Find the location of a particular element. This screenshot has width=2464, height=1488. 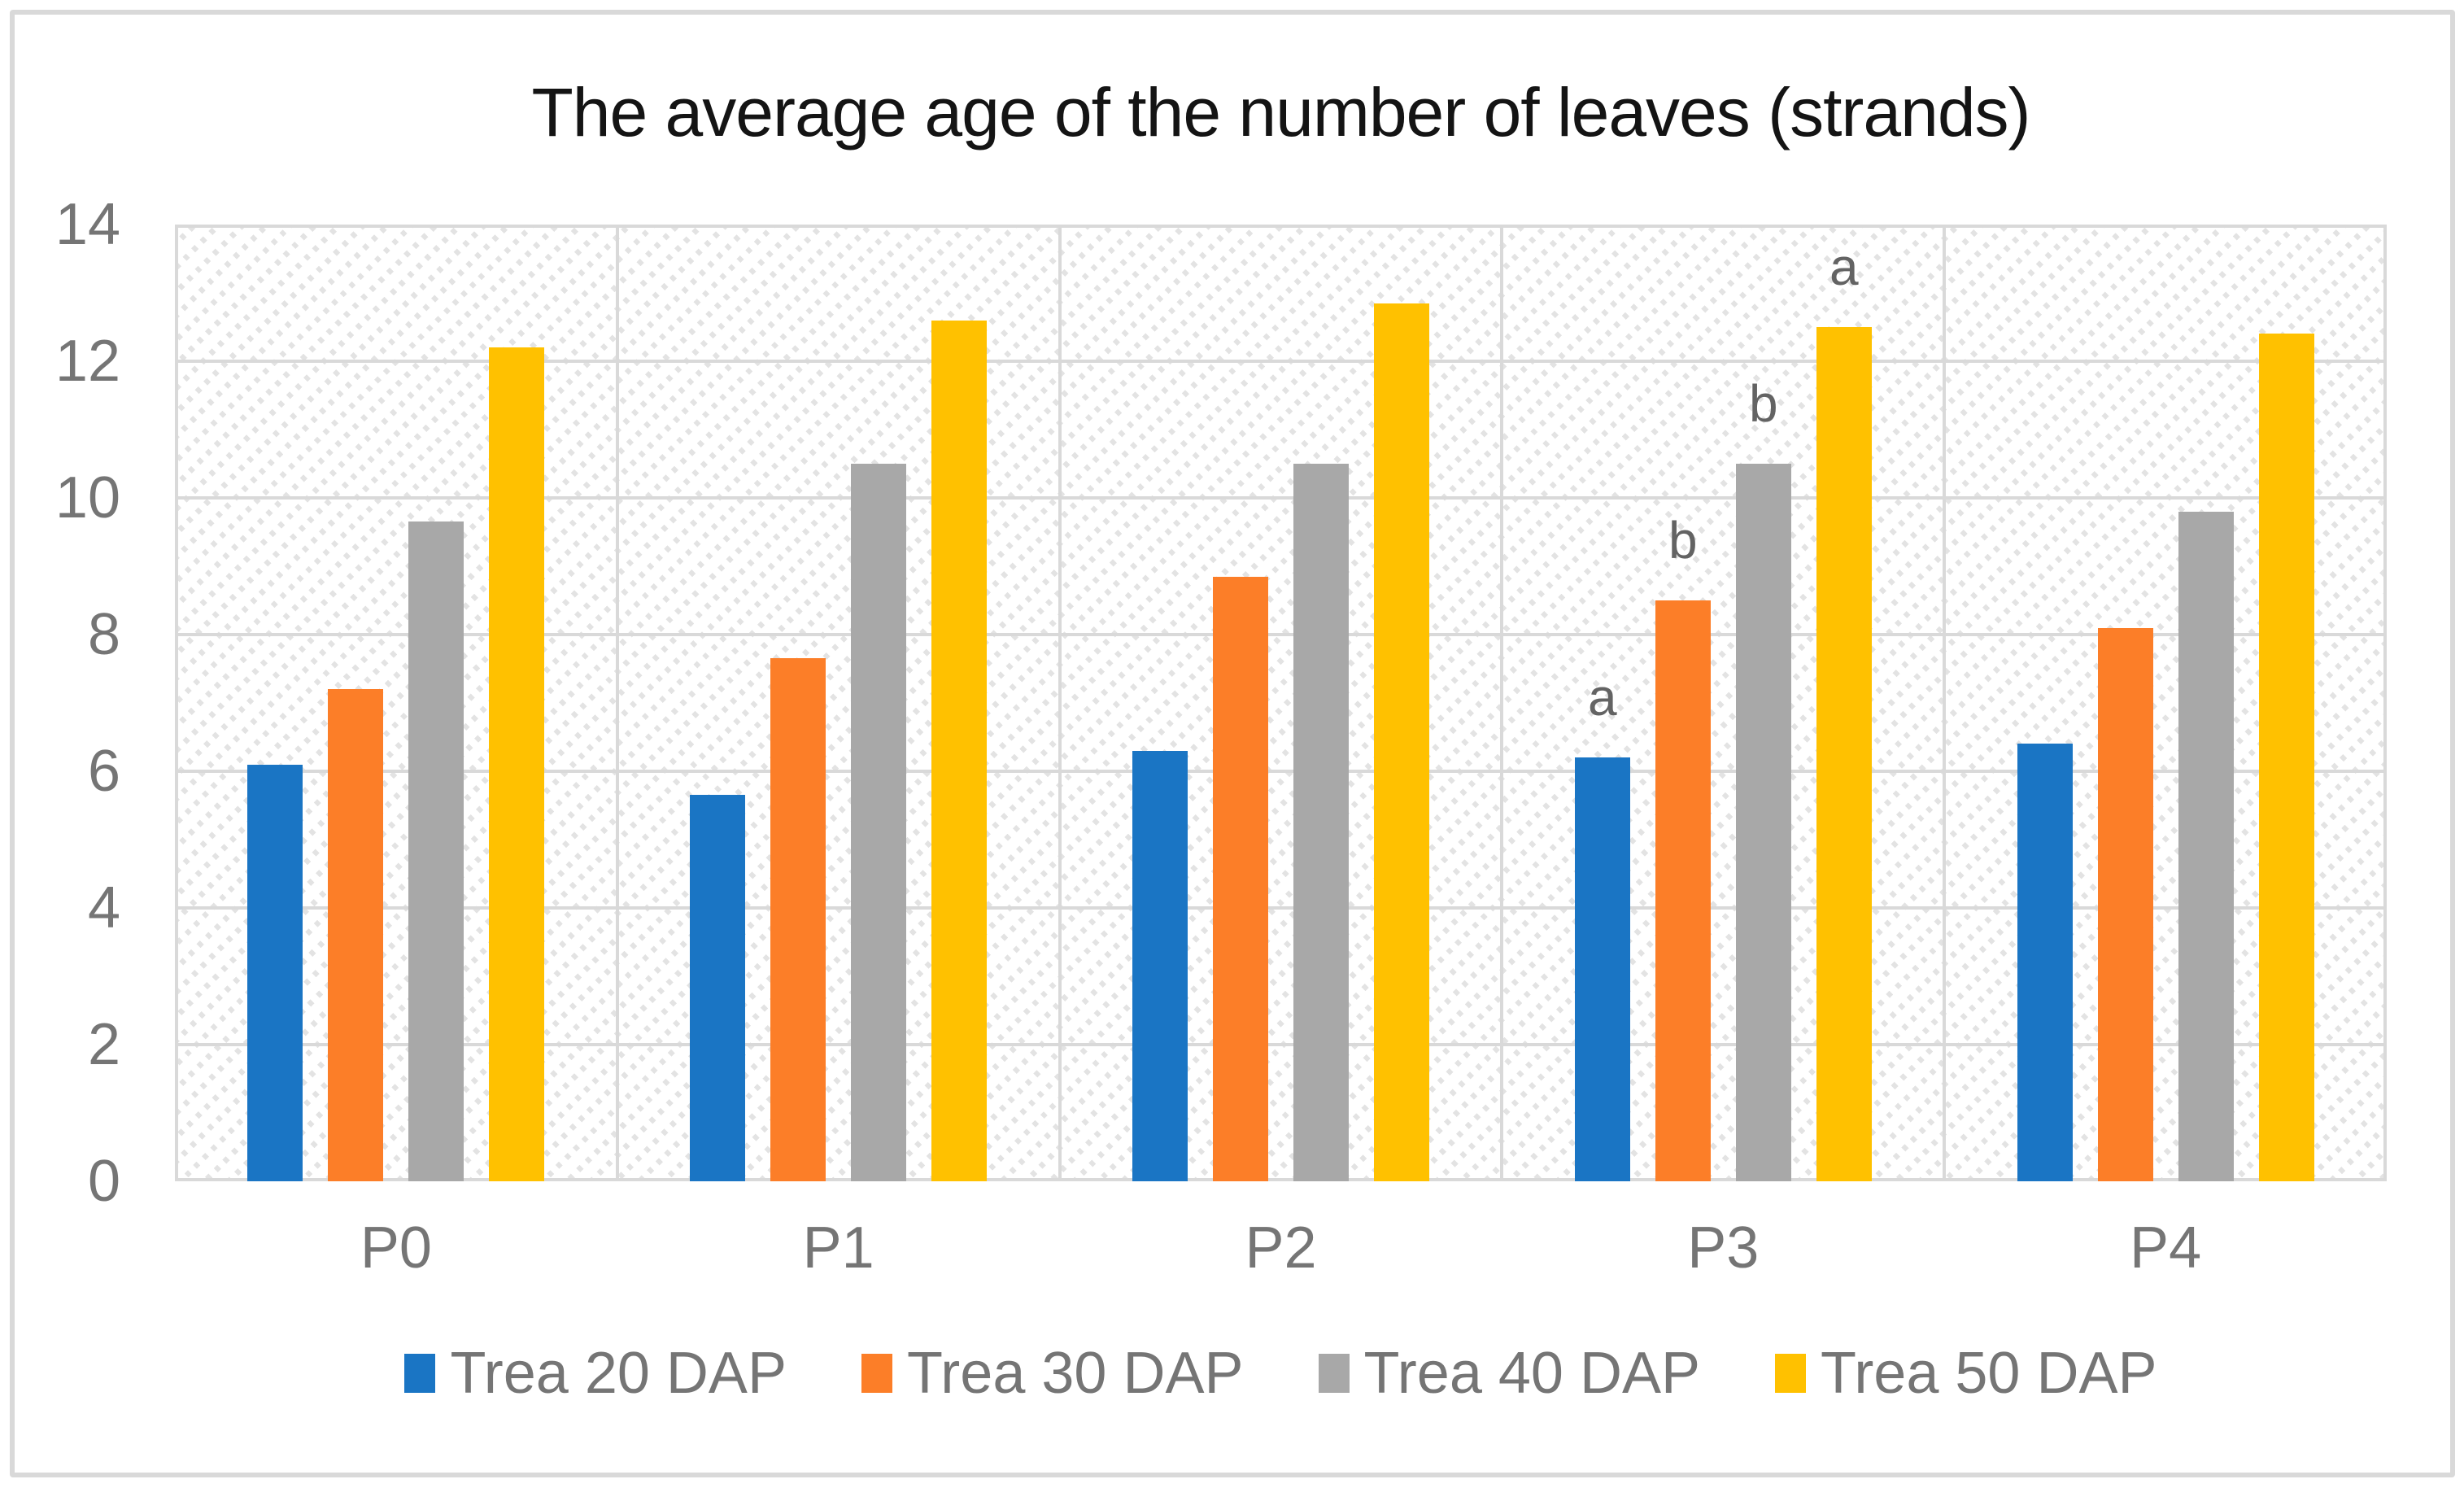

bar-p4-trea-40-dap is located at coordinates (2206, 846).